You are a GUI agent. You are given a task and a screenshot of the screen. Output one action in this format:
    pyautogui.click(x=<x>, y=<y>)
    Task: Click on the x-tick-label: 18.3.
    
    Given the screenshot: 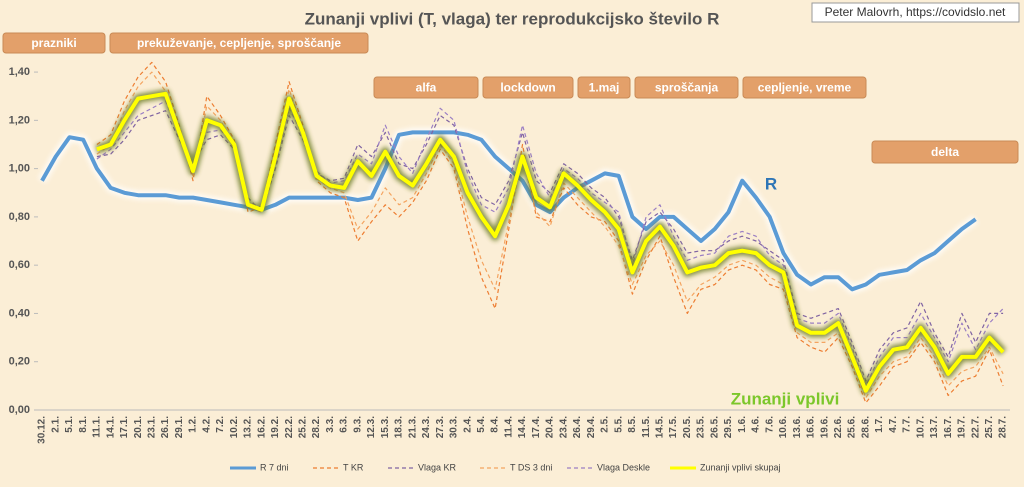 What is the action you would take?
    pyautogui.click(x=399, y=427)
    